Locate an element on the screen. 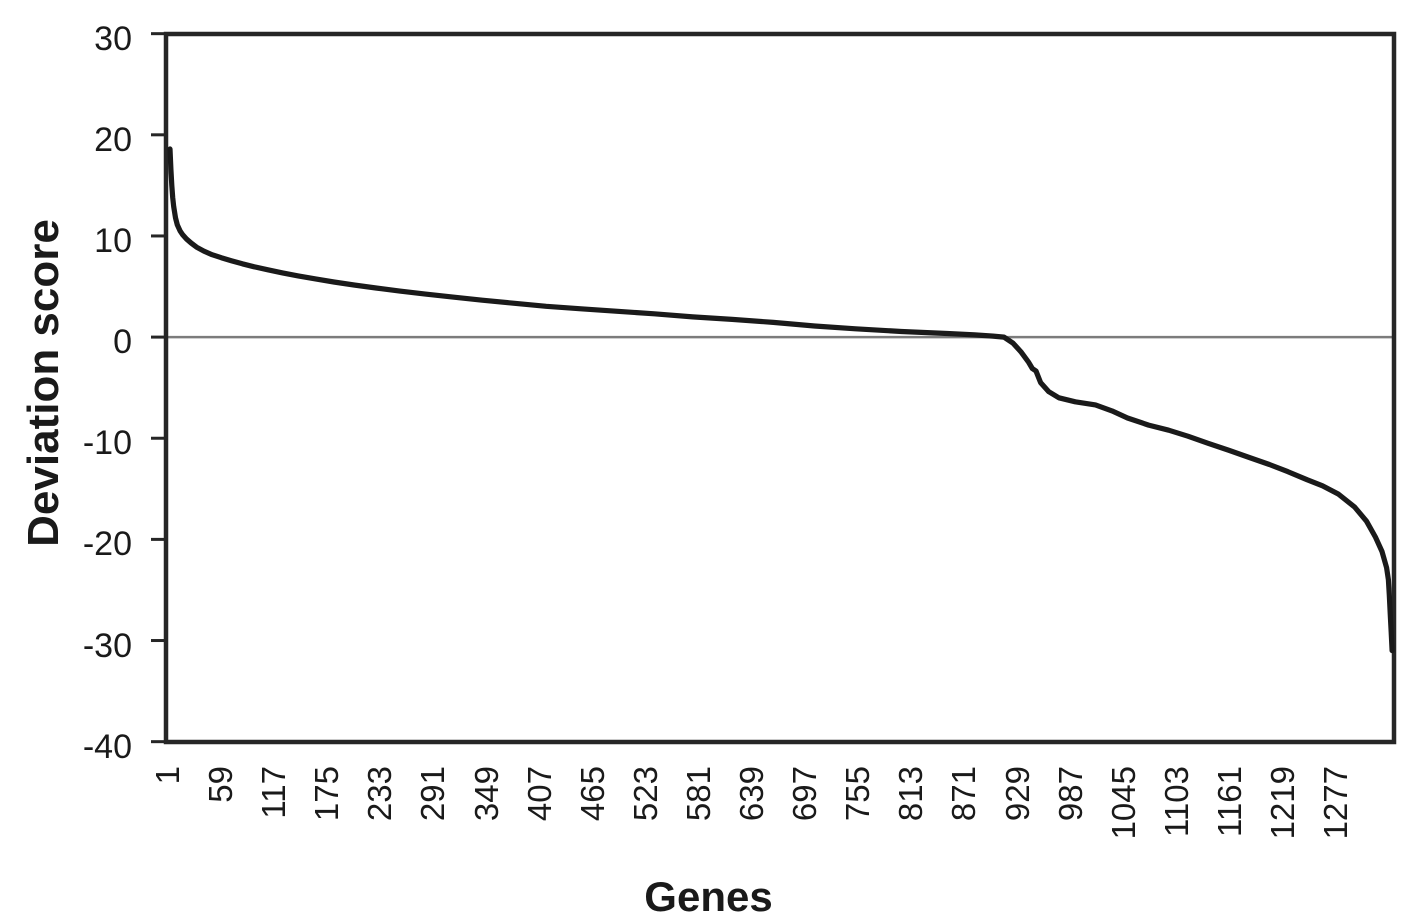  x-tick-label: 1277 is located at coordinates (1336, 803).